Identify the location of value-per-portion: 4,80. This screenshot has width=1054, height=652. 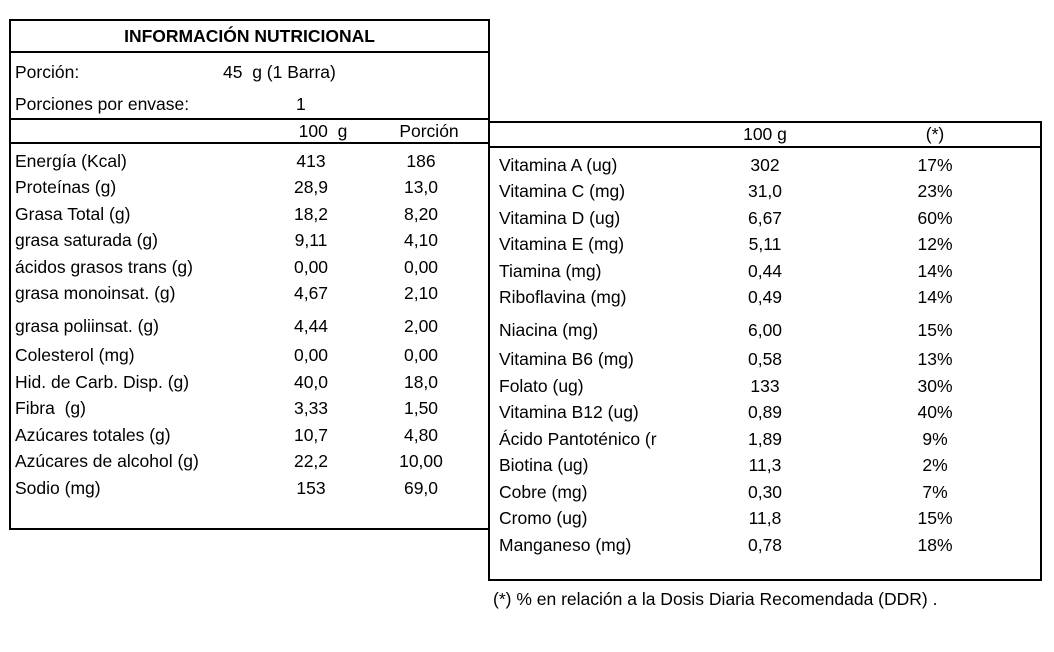
(421, 434).